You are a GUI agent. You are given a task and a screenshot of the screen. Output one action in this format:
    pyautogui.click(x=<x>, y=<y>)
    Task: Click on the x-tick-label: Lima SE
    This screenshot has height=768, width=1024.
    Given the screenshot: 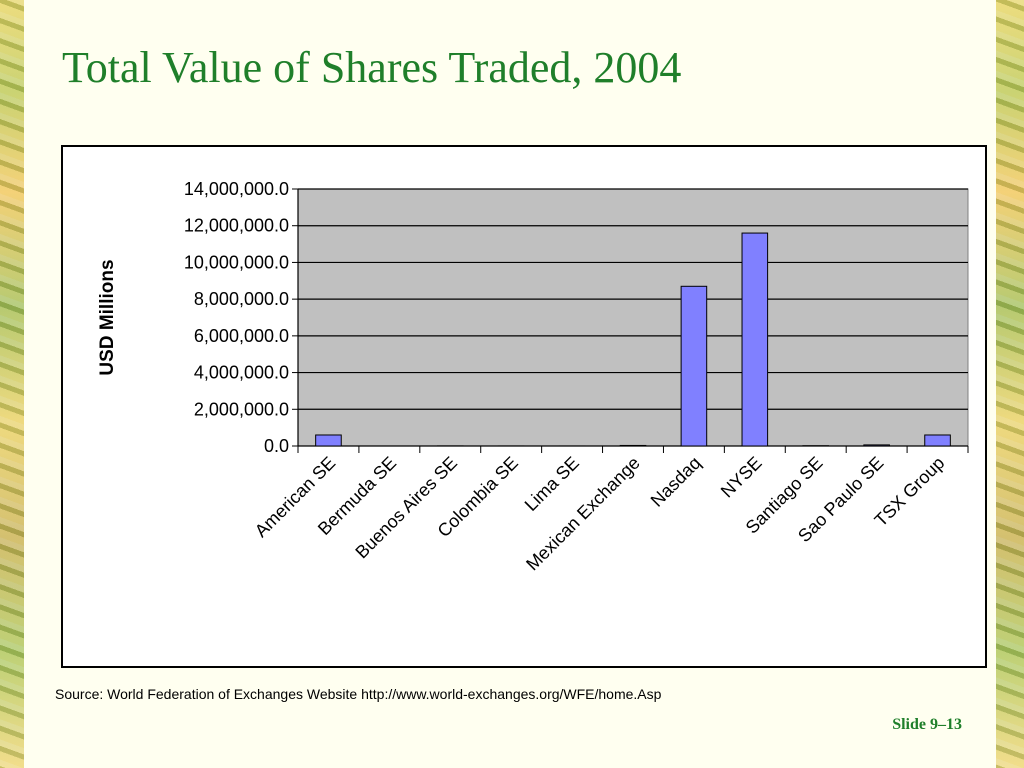 What is the action you would take?
    pyautogui.click(x=552, y=484)
    